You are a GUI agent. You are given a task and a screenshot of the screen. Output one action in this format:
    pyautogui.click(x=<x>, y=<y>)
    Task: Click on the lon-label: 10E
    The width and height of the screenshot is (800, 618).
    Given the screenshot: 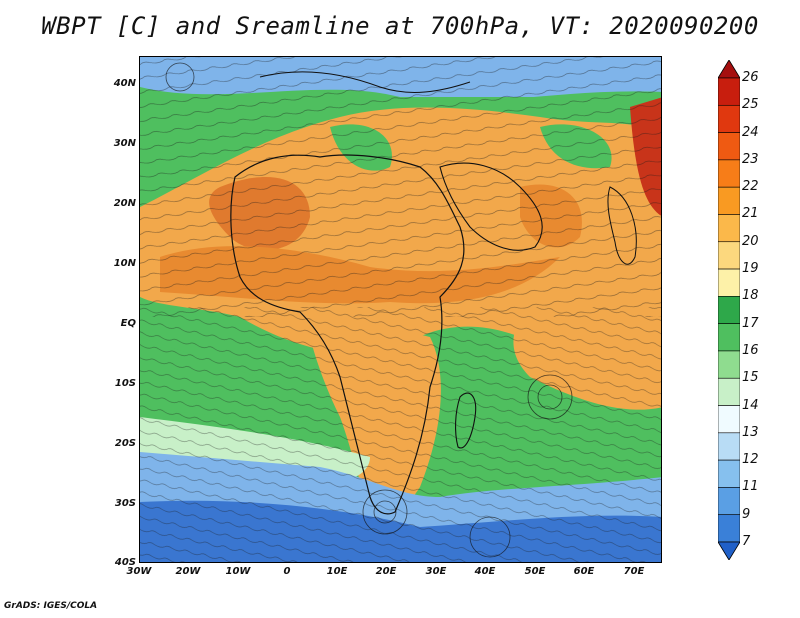 What is the action you would take?
    pyautogui.click(x=337, y=571)
    